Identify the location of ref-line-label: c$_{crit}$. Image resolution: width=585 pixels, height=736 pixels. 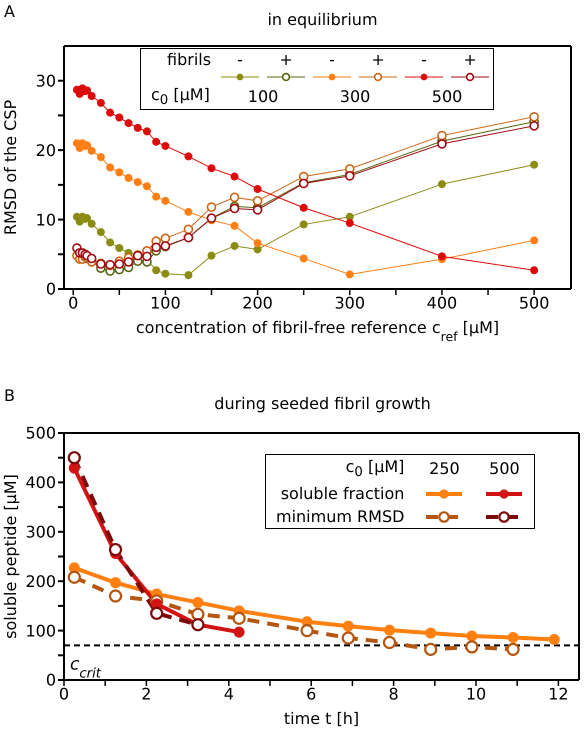
(86, 667).